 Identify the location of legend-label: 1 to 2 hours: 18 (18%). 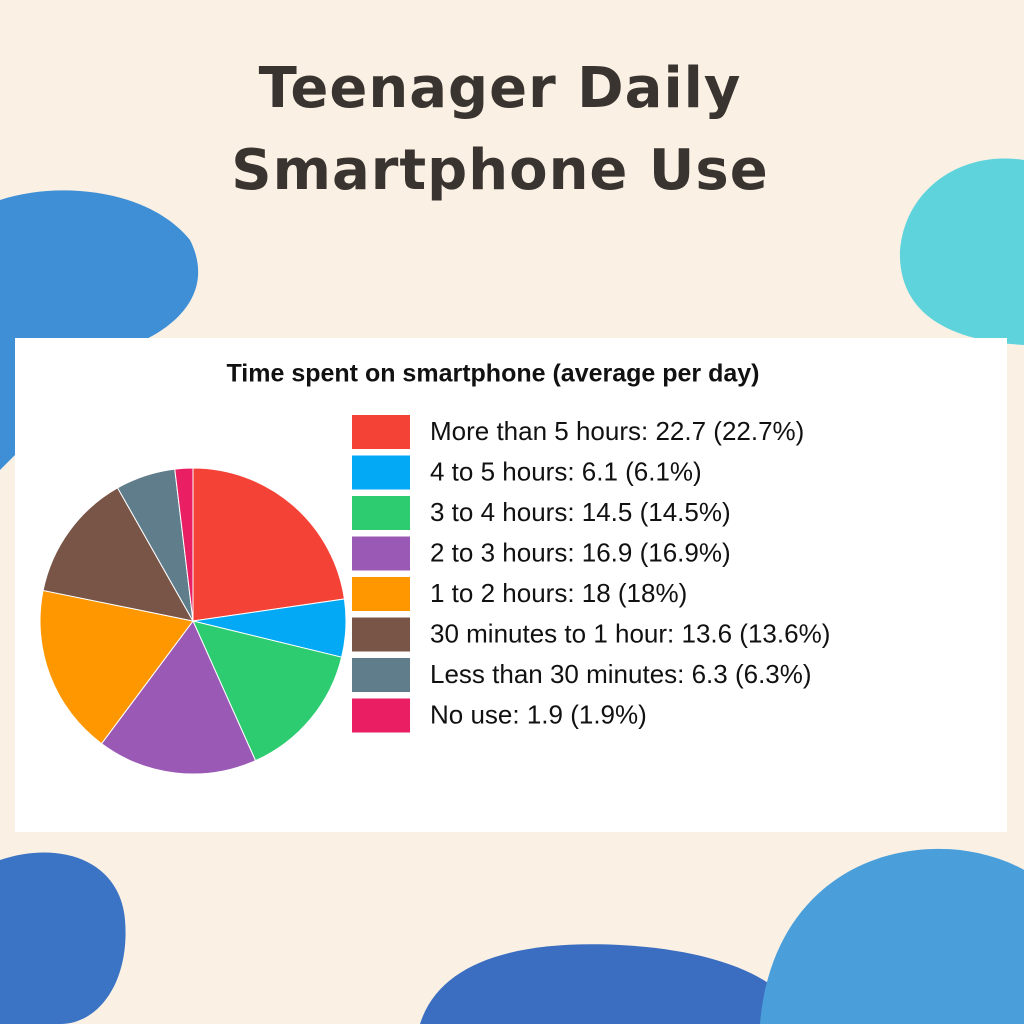
(558, 593).